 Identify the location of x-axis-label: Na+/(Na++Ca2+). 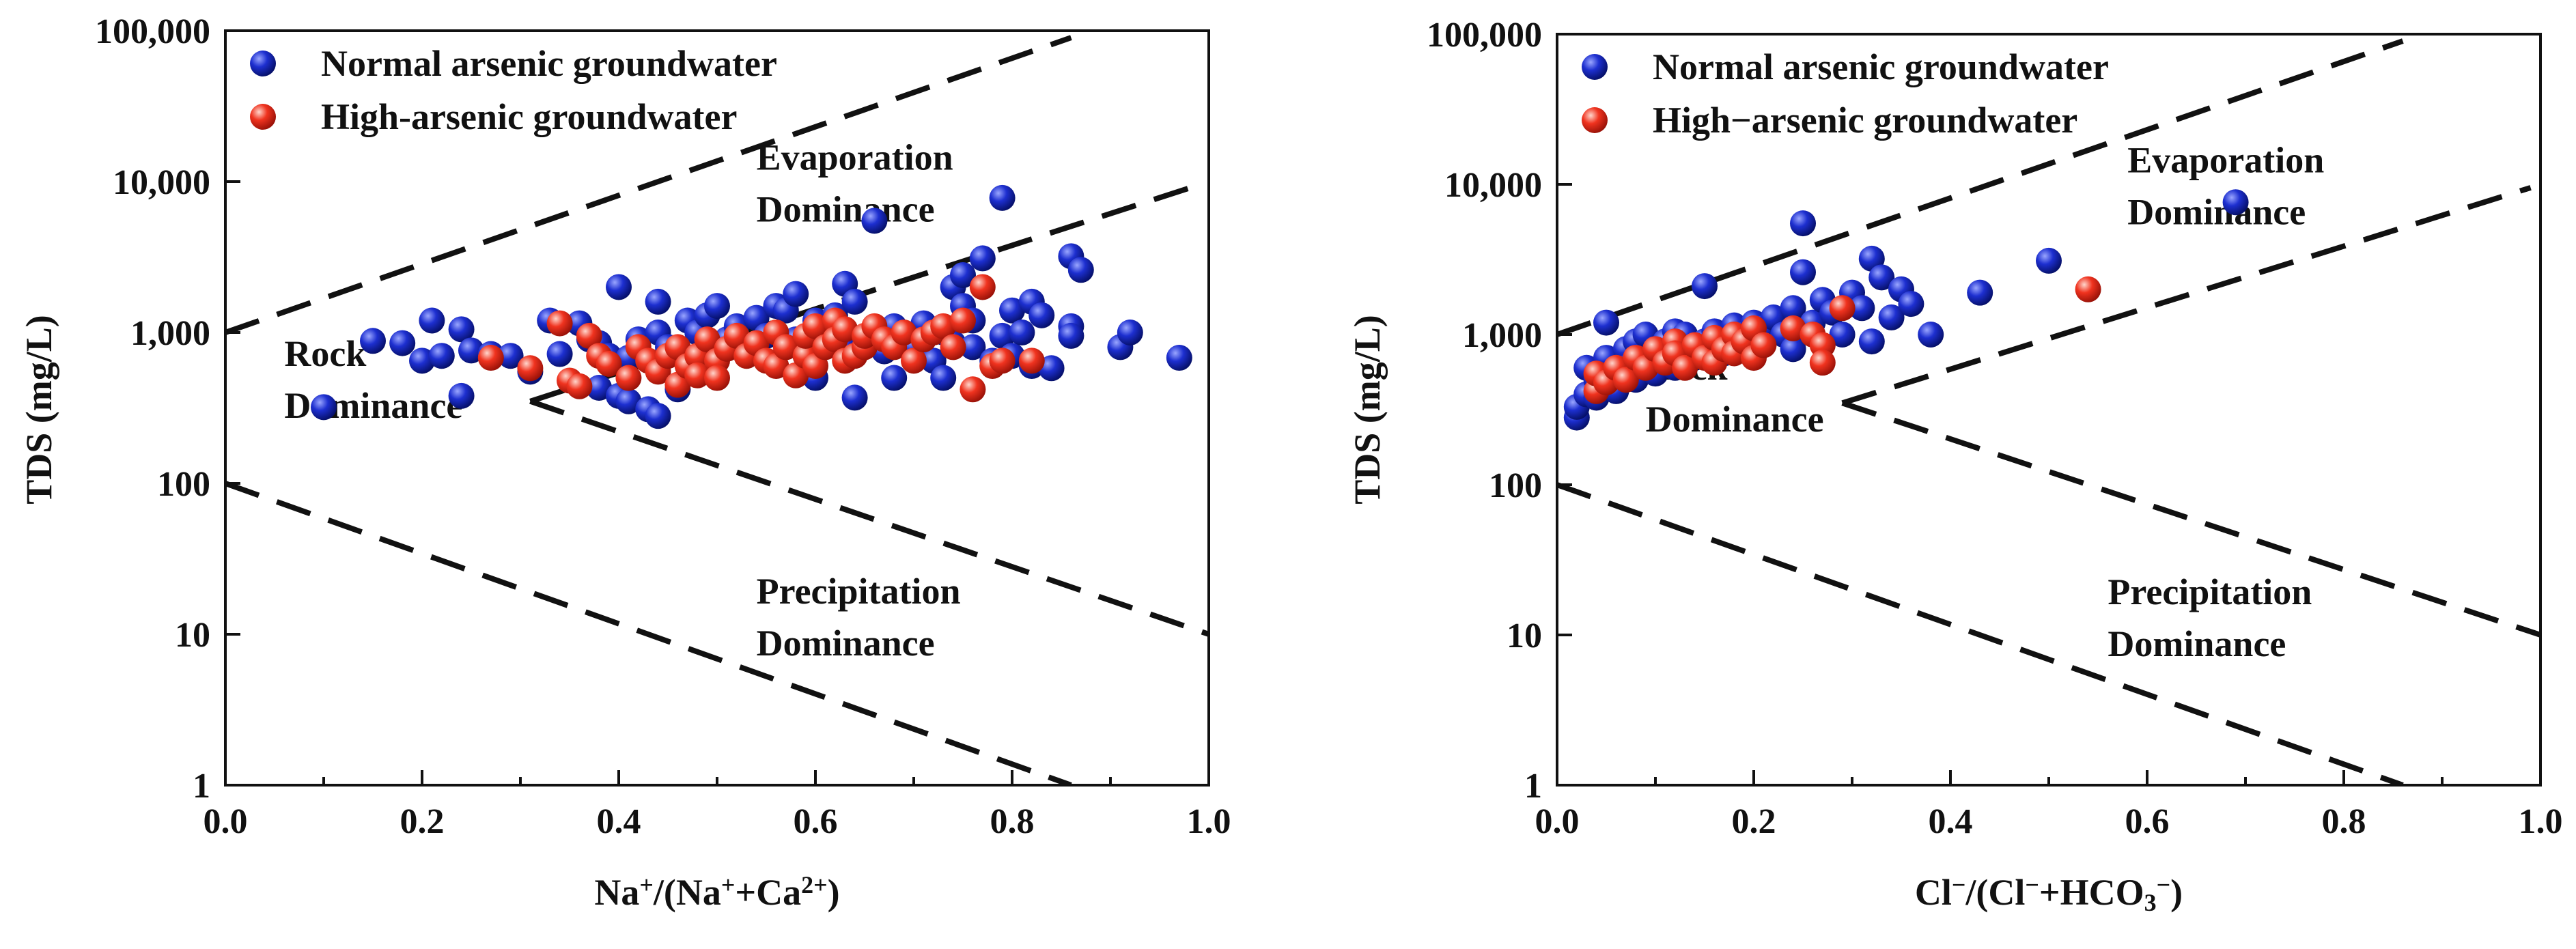
(716, 892).